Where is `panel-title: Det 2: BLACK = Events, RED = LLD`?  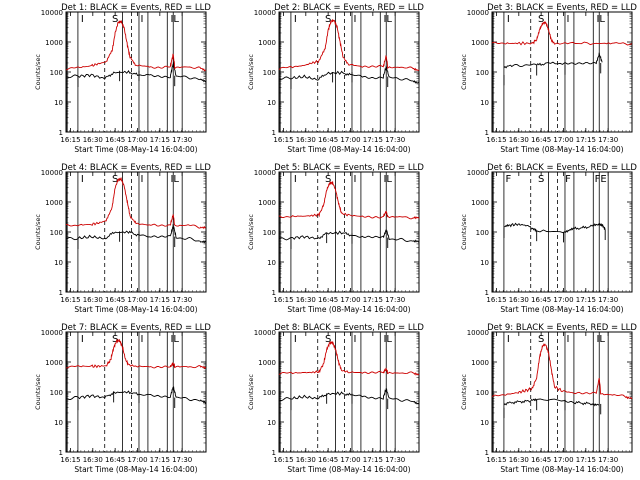
panel-title: Det 2: BLACK = Events, RED = LLD is located at coordinates (349, 8).